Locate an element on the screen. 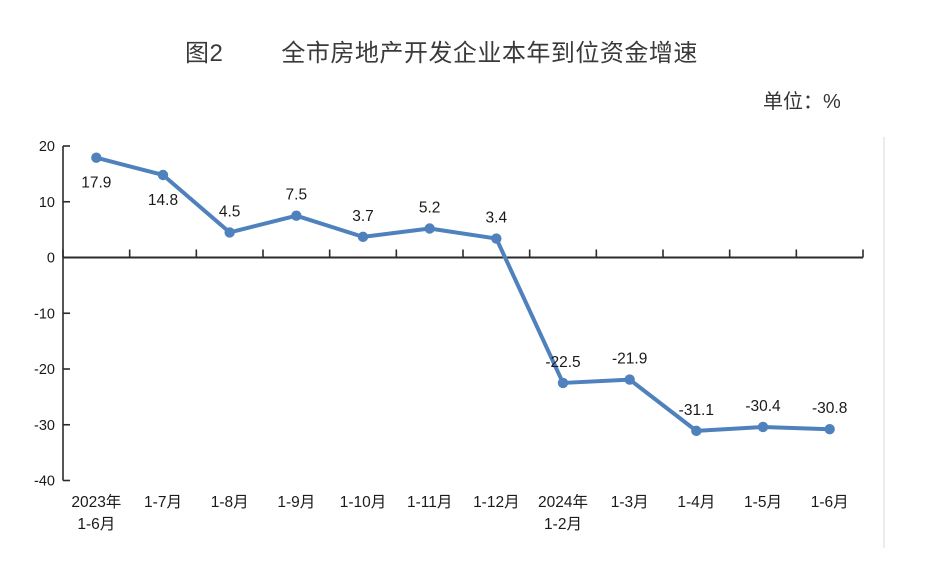  x-tick-label: 1-6月 is located at coordinates (830, 502).